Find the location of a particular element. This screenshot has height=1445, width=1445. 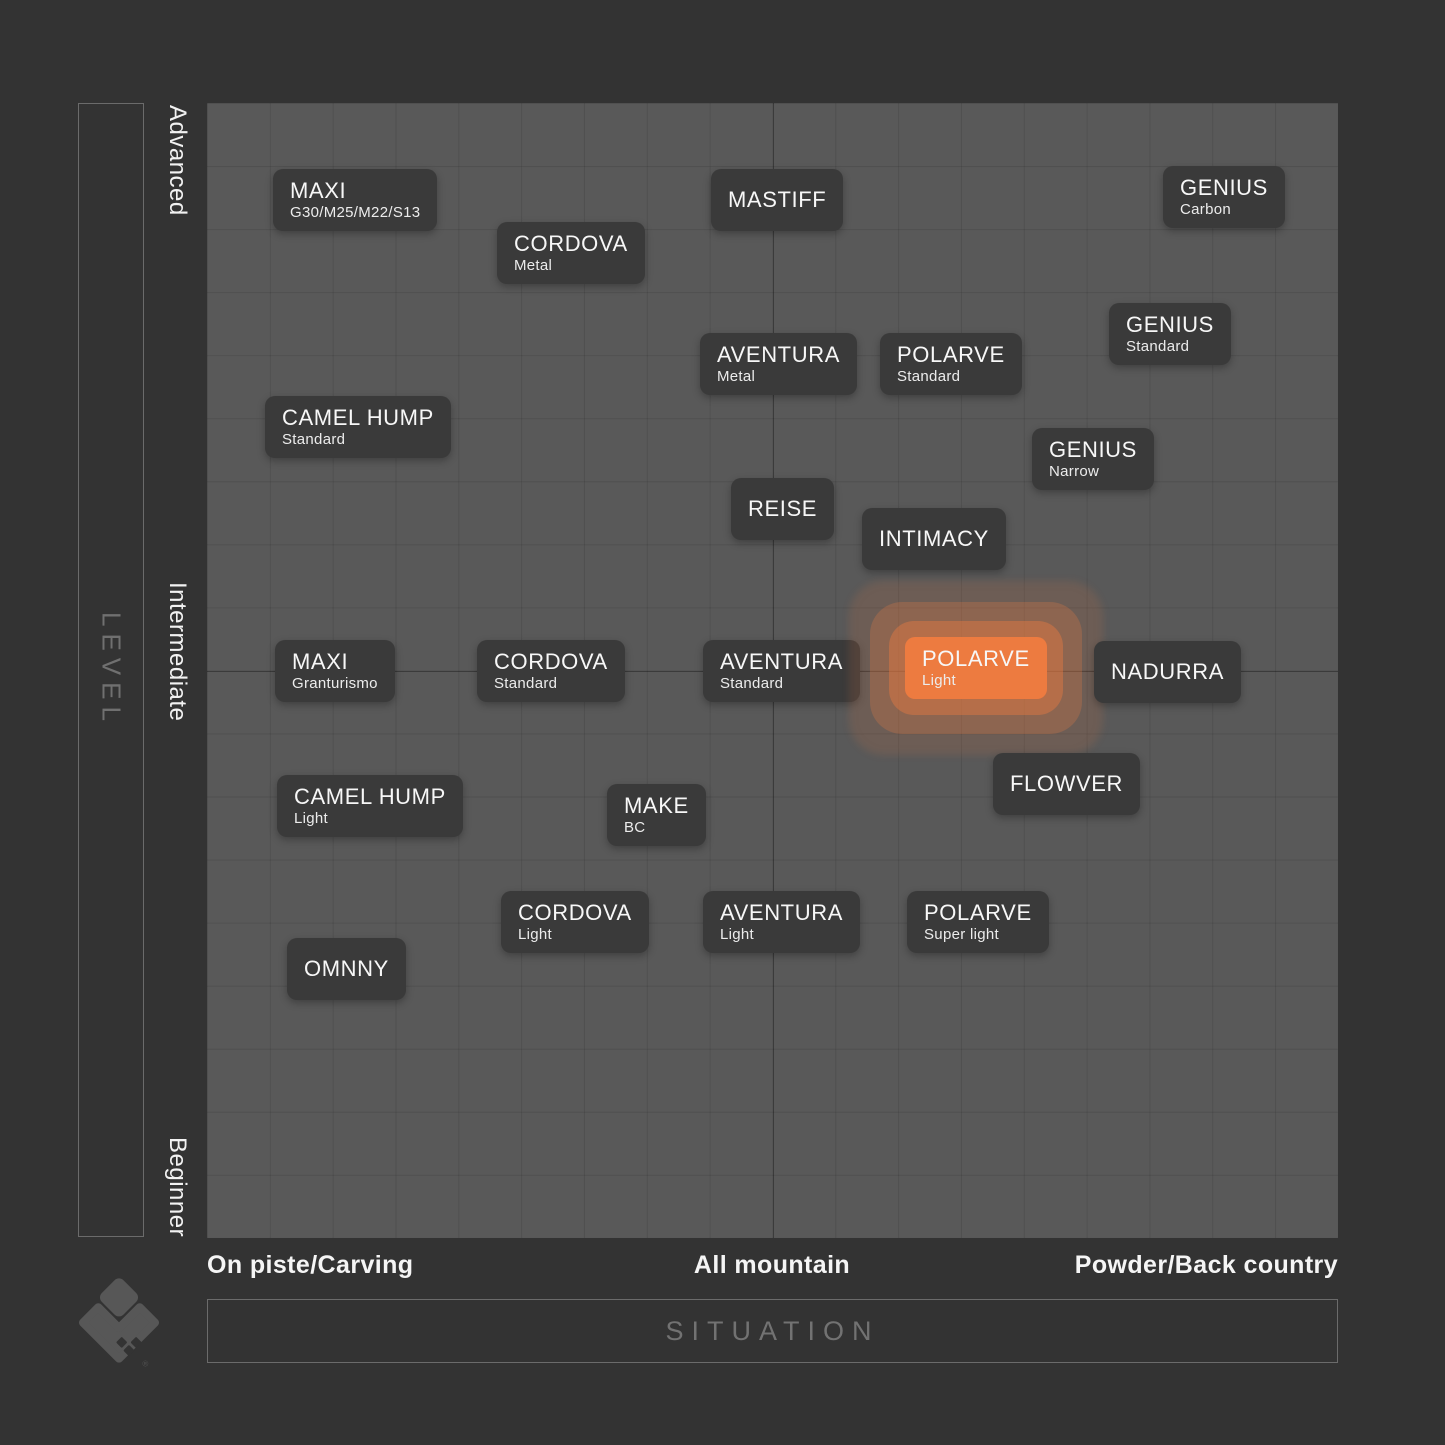

product-name: MAKE is located at coordinates (656, 805).